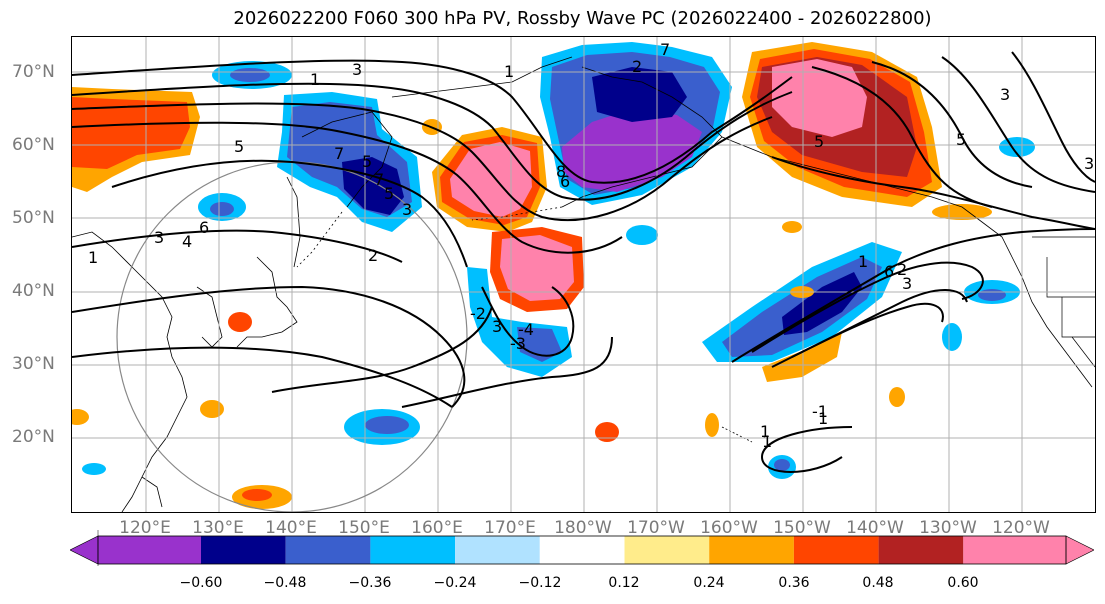 The height and width of the screenshot is (604, 1105). What do you see at coordinates (1021, 528) in the screenshot?
I see `lon-label-120w: 120°W` at bounding box center [1021, 528].